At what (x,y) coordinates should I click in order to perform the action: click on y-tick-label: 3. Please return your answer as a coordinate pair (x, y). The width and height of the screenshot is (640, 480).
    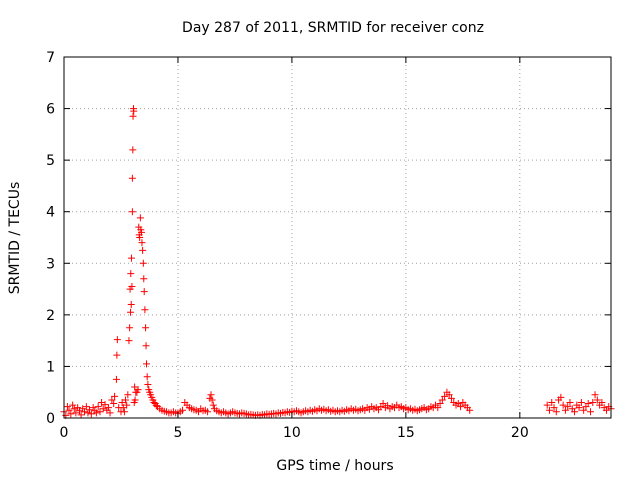
    Looking at the image, I should click on (50, 264).